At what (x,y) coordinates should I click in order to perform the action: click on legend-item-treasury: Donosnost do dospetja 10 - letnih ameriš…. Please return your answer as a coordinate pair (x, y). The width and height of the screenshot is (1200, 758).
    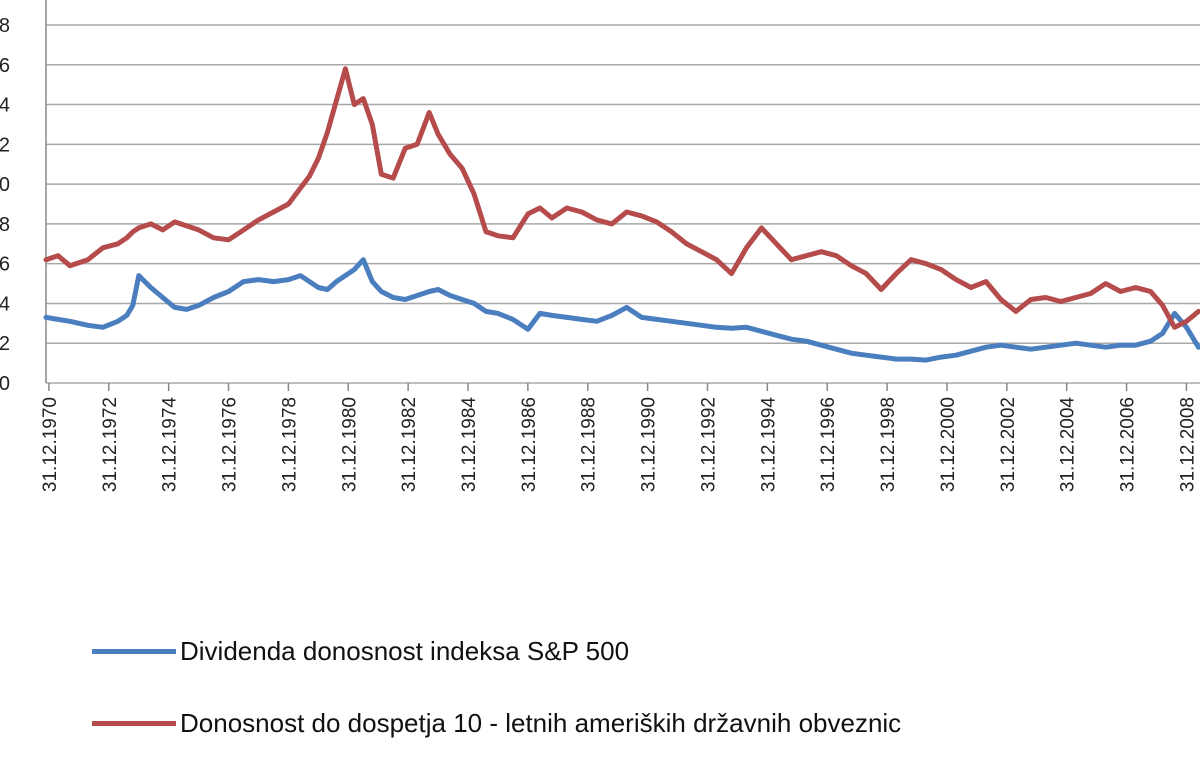
    Looking at the image, I should click on (642, 725).